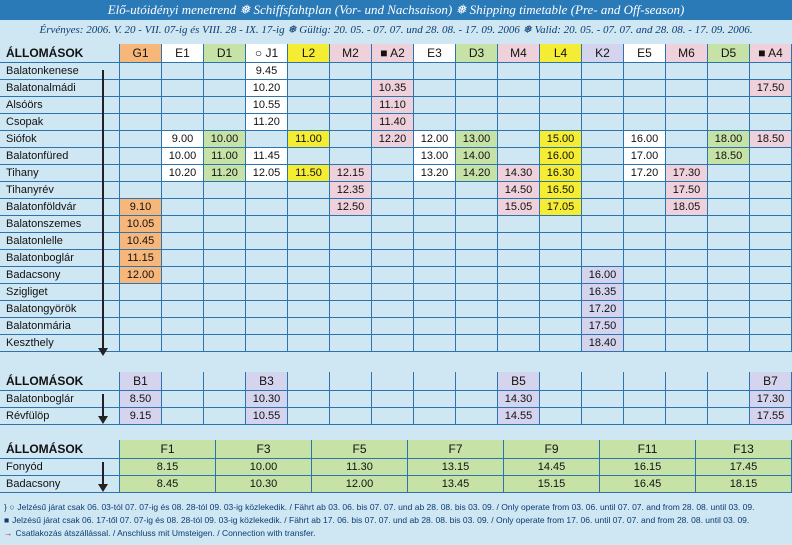 Image resolution: width=792 pixels, height=545 pixels. Describe the element at coordinates (141, 53) in the screenshot. I see `column-header-g1: G1` at that location.